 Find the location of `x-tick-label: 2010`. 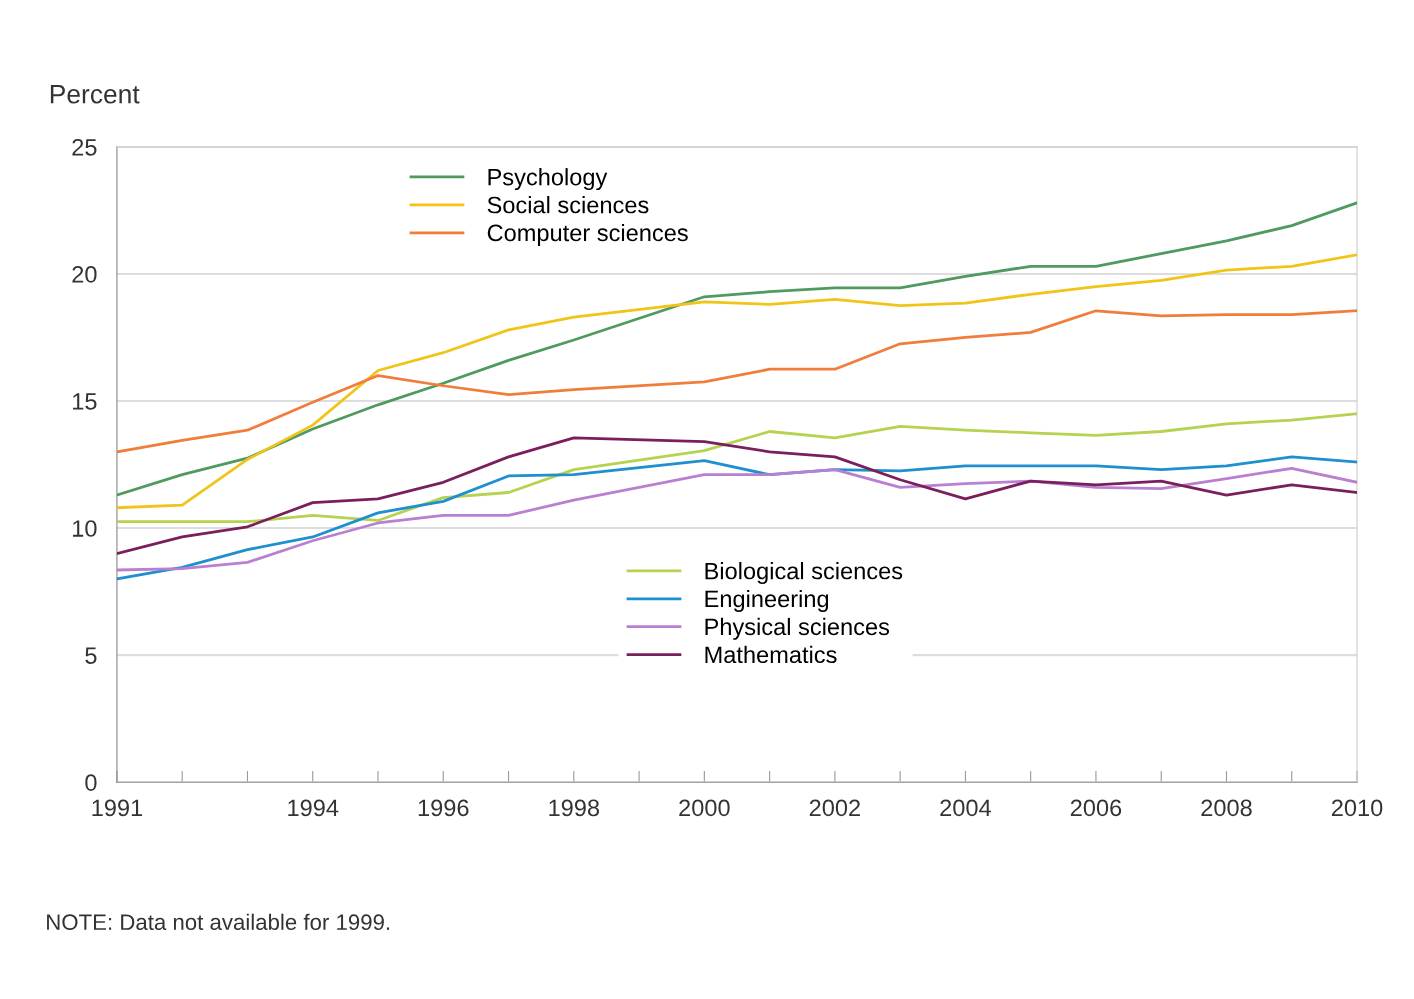

x-tick-label: 2010 is located at coordinates (1357, 808).